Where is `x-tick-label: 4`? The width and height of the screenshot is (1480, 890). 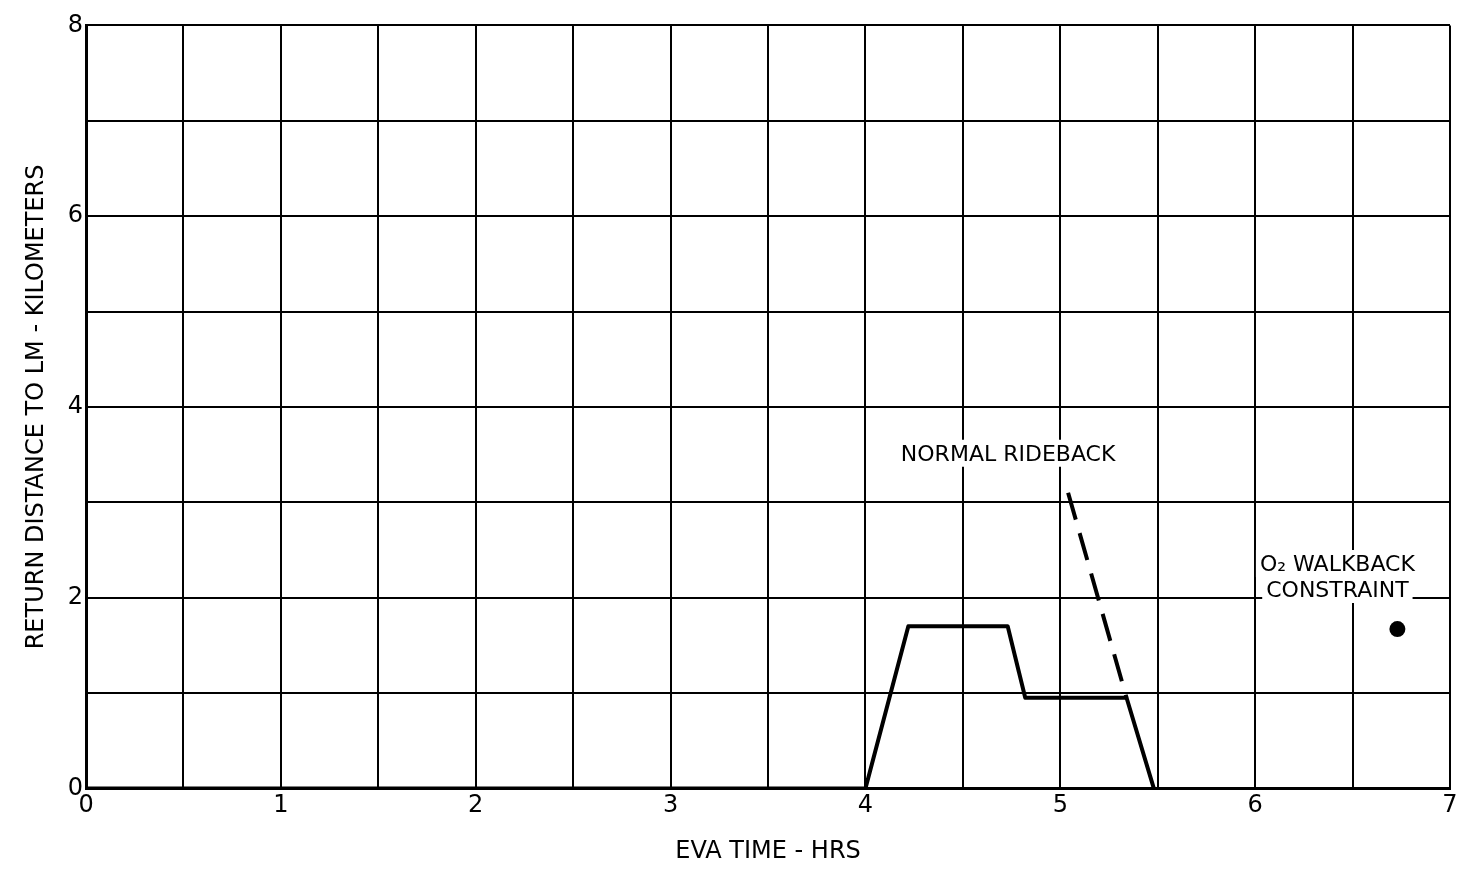
x-tick-label: 4 is located at coordinates (865, 804).